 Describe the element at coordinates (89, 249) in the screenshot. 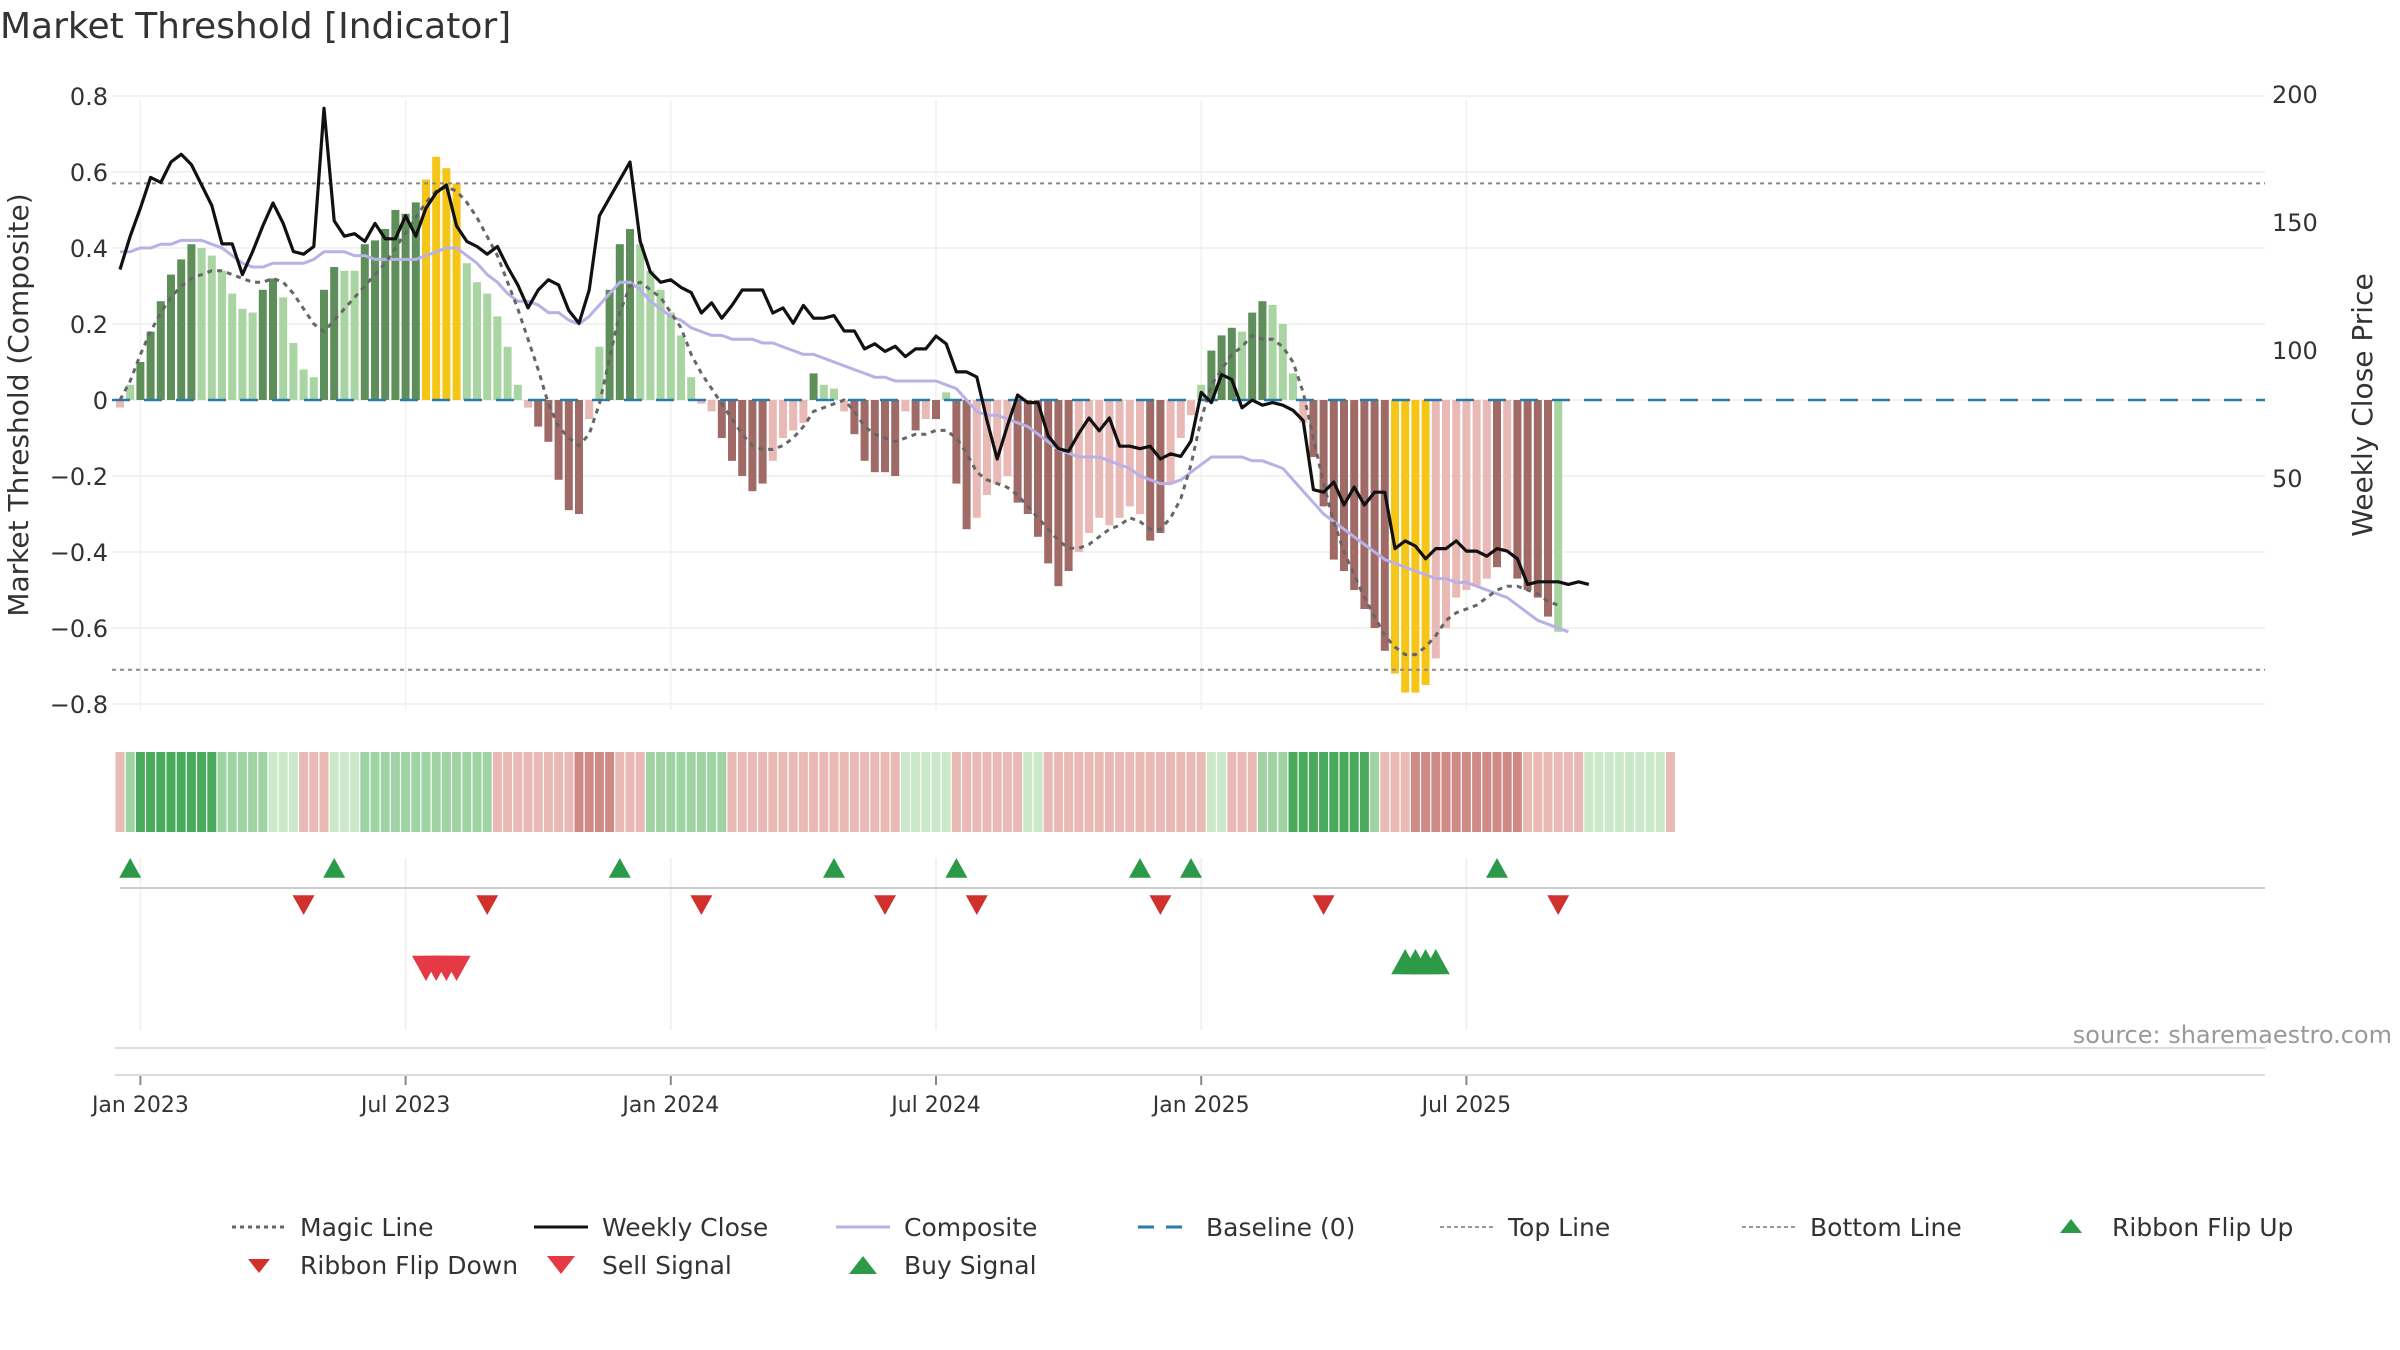

I see `y-left-tick-label: 0.4` at that location.